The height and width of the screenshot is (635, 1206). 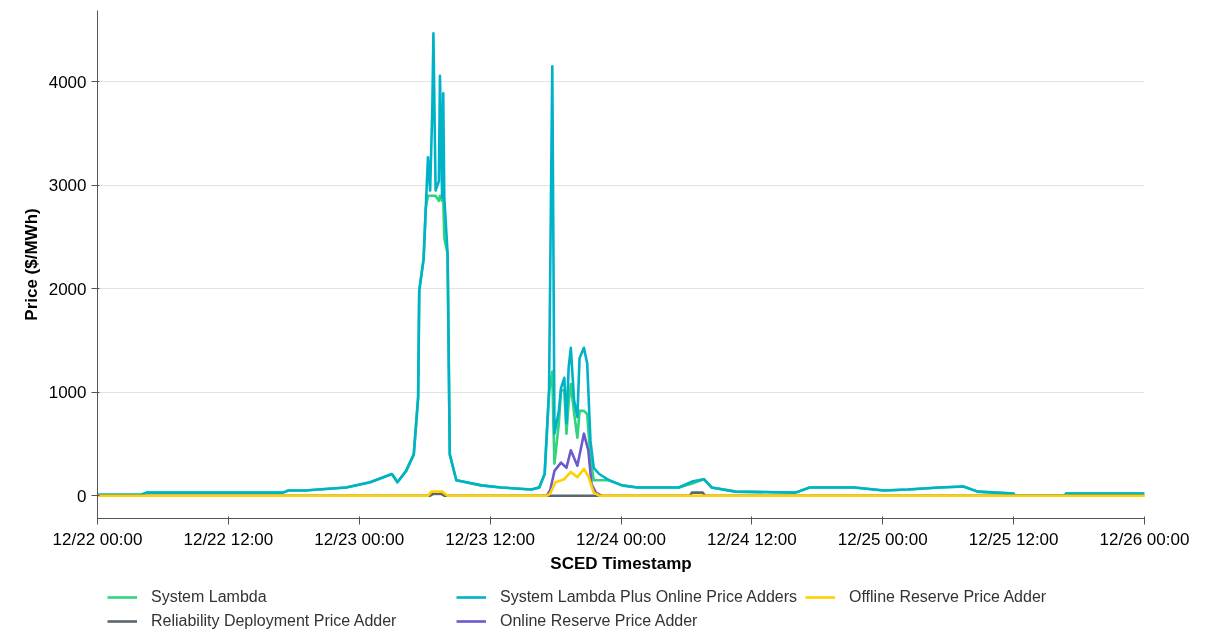 I want to click on y-tick-label: 1000, so click(x=67, y=393).